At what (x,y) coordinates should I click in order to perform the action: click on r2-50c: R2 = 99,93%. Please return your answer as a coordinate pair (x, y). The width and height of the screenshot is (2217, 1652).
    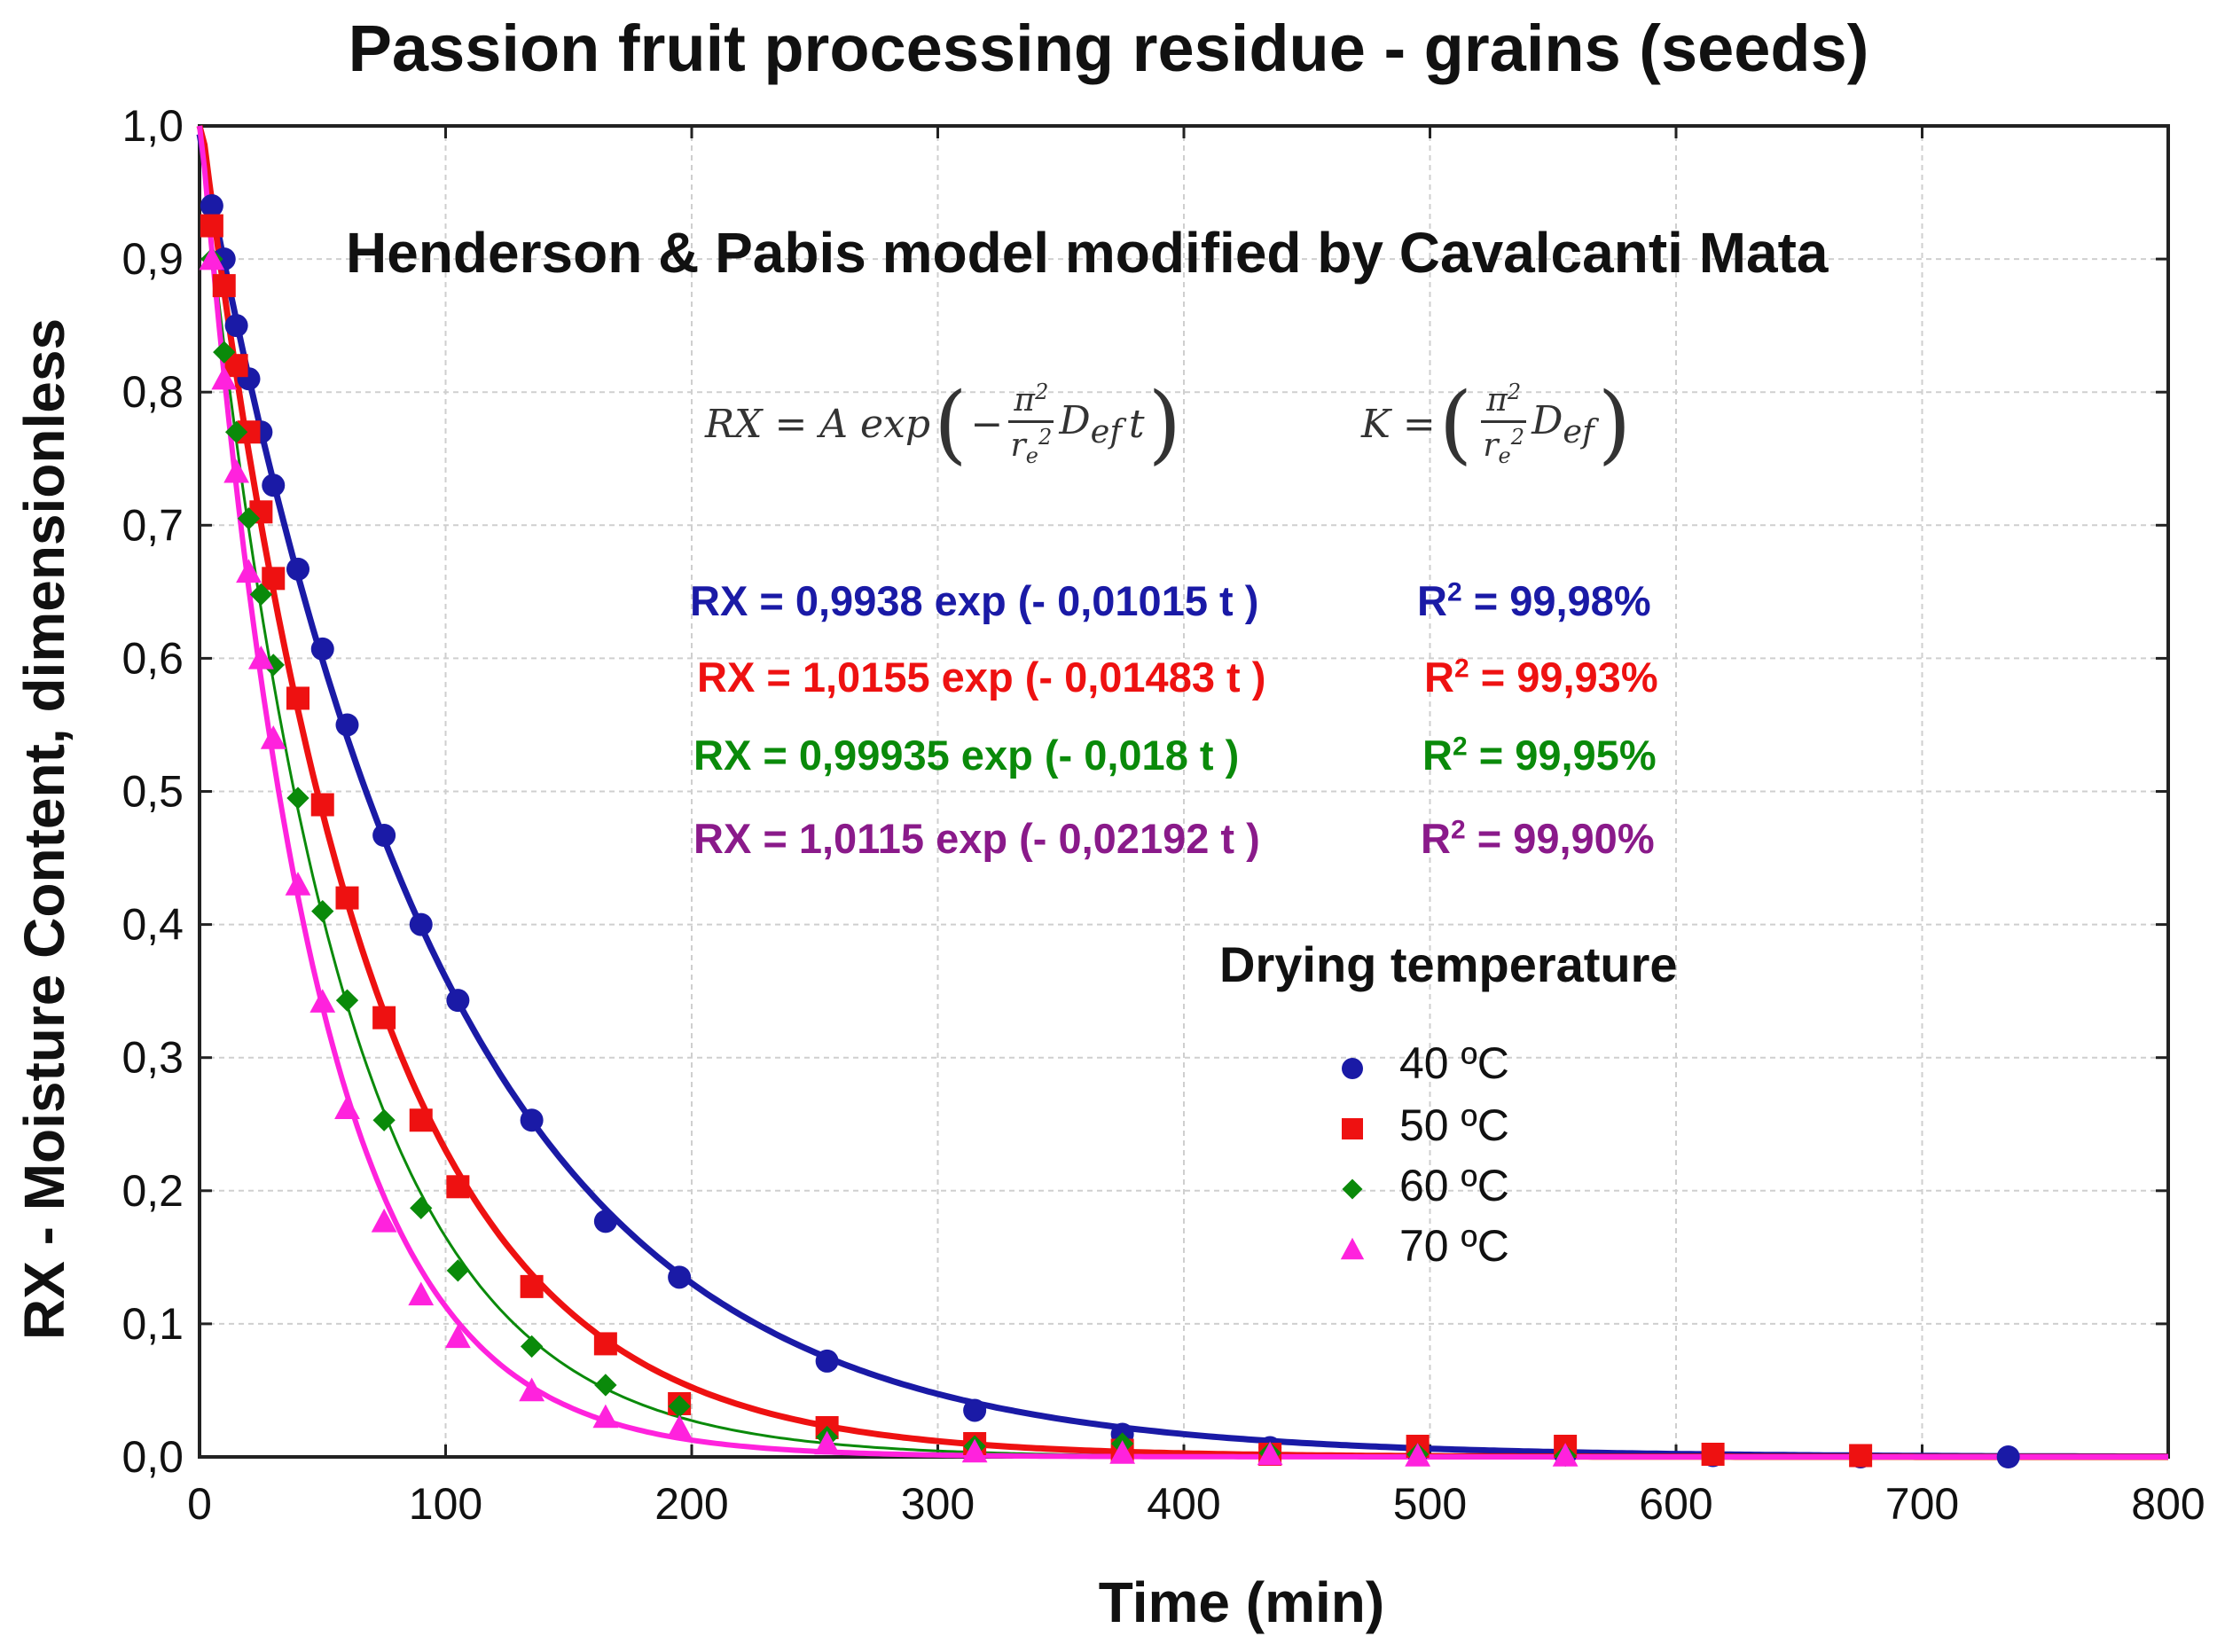
    Looking at the image, I should click on (1541, 677).